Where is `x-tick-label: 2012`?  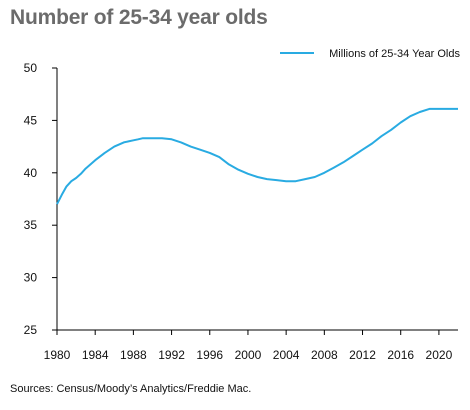
x-tick-label: 2012 is located at coordinates (362, 355).